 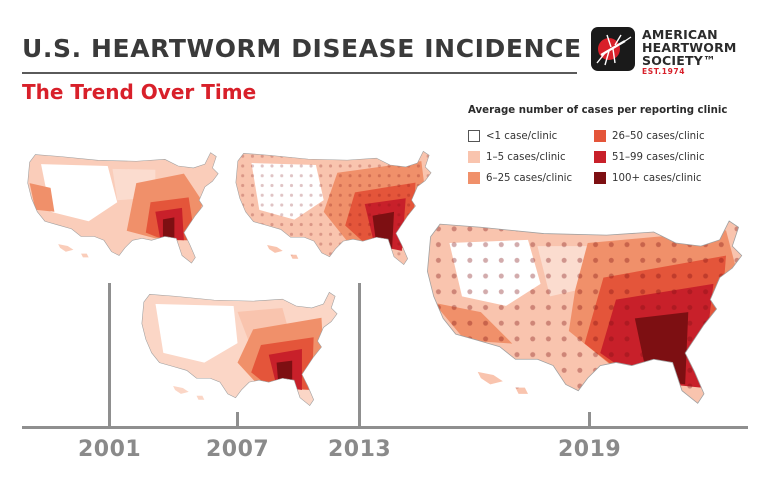 I want to click on legend-item-26-50: 26–50 cases/clinic, so click(x=649, y=136).